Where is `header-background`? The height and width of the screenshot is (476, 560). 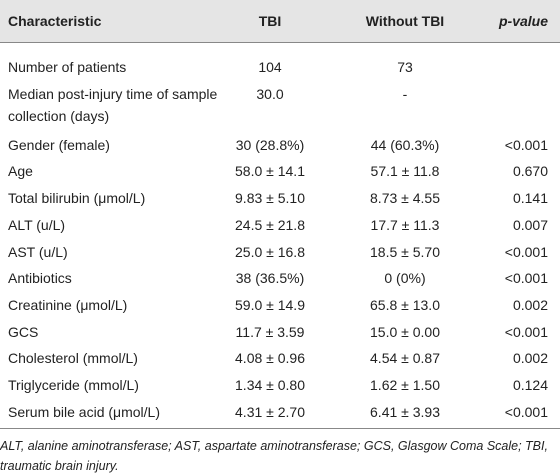 header-background is located at coordinates (280, 21).